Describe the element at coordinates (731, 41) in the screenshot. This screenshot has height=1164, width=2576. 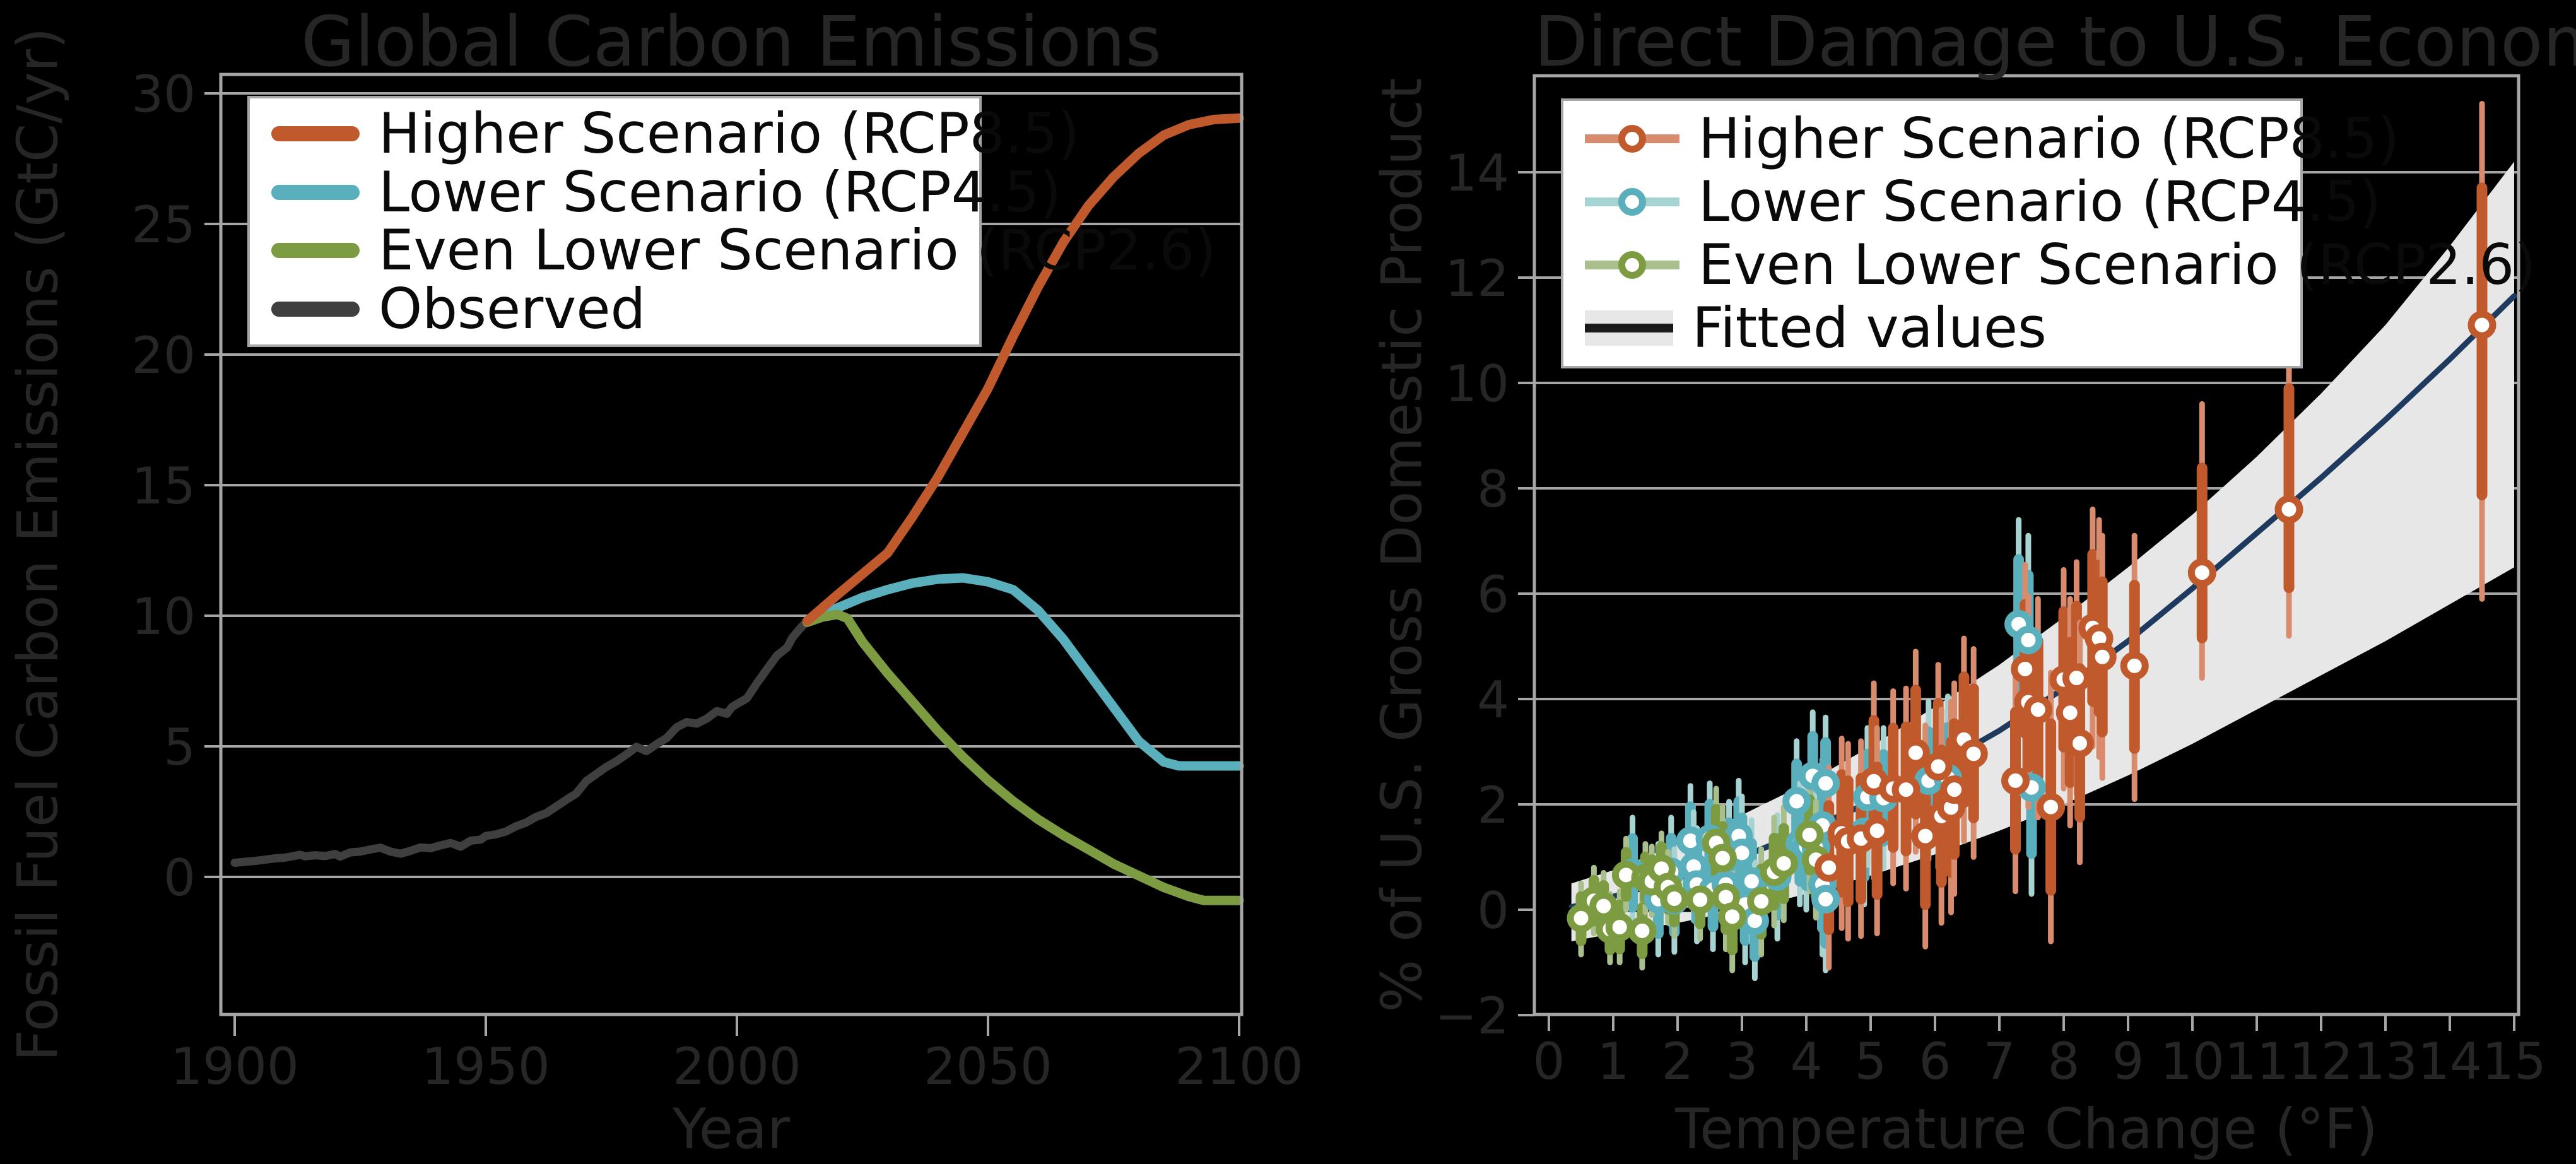
I see `left-chart-title: Global Carbon Emissions` at that location.